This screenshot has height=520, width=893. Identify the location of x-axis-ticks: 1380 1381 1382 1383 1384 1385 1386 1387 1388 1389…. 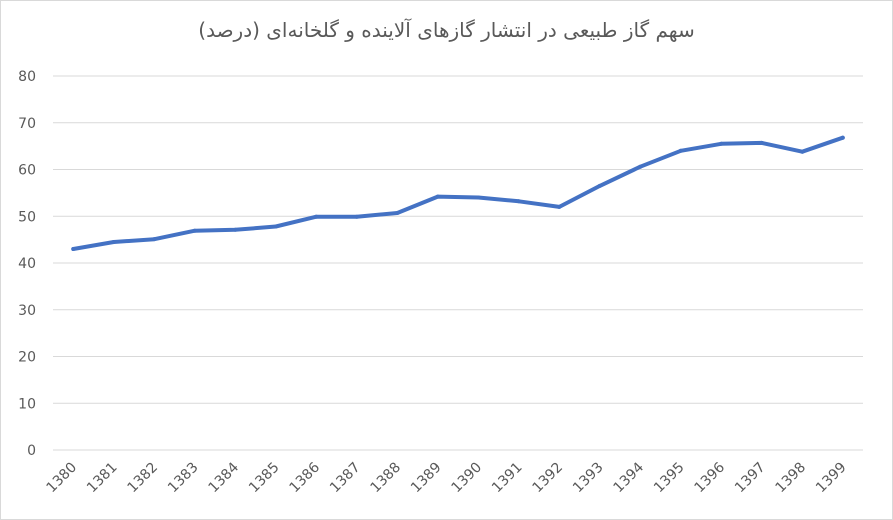
(447, 477).